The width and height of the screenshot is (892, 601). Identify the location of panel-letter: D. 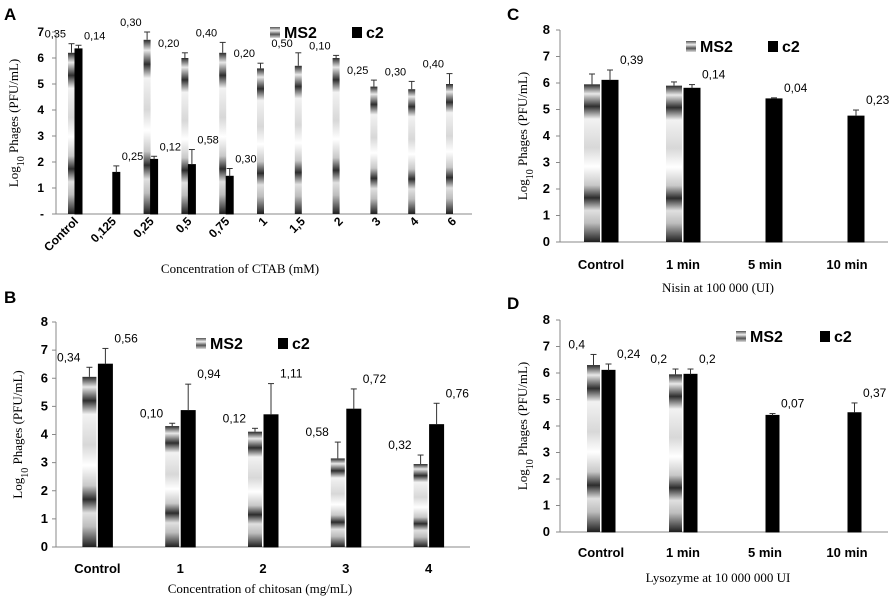
(513, 303).